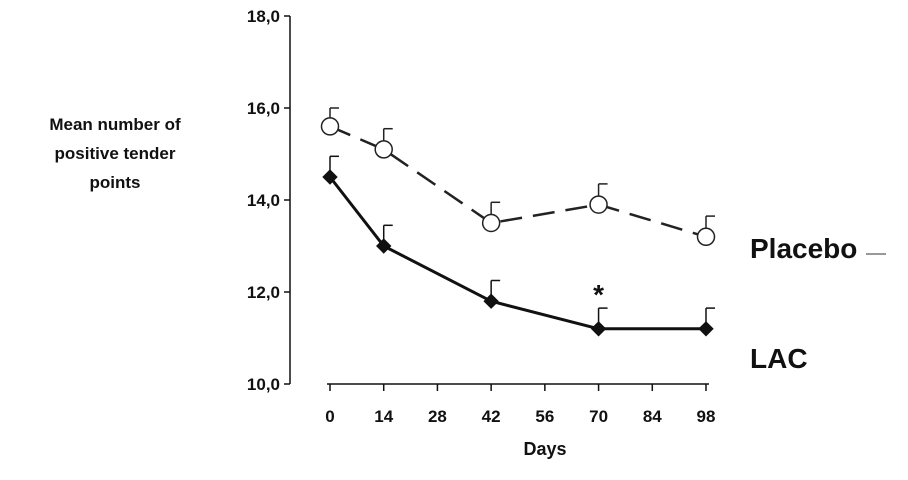 The height and width of the screenshot is (480, 908). Describe the element at coordinates (544, 449) in the screenshot. I see `x-axis-title: Days` at that location.